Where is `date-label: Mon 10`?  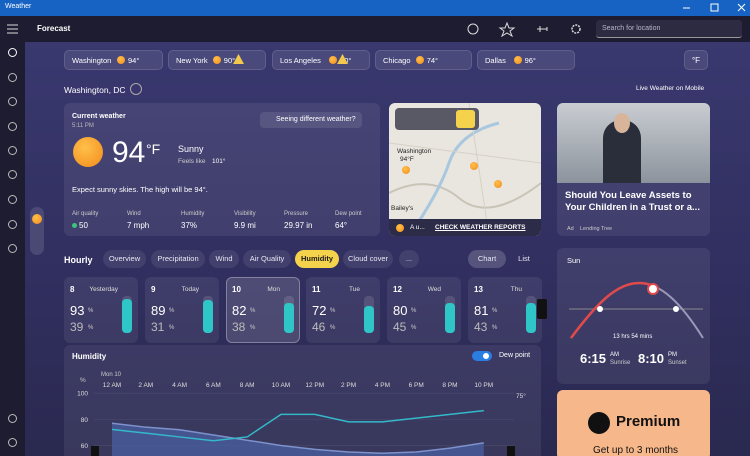
date-label: Mon 10 is located at coordinates (111, 375).